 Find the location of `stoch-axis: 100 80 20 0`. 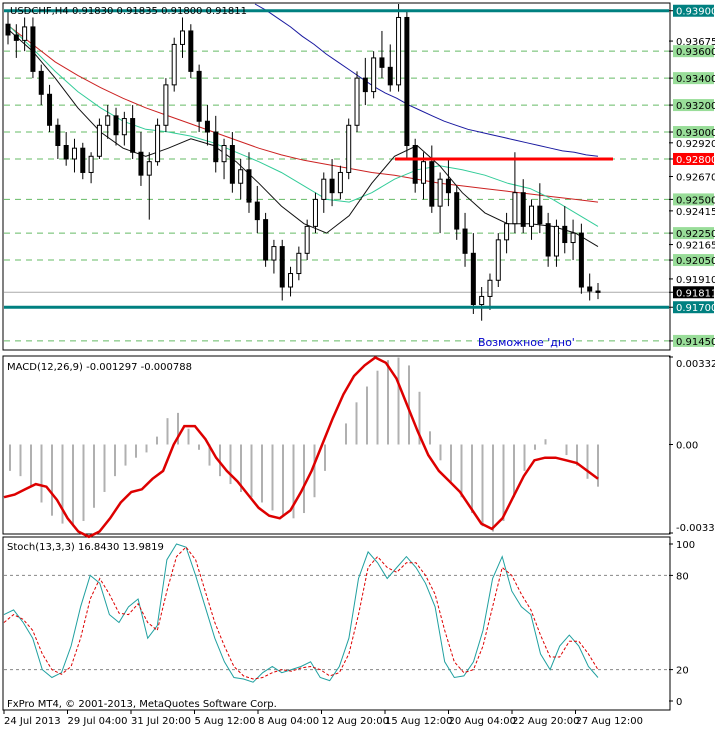

stoch-axis: 100 80 20 0 is located at coordinates (682, 624).